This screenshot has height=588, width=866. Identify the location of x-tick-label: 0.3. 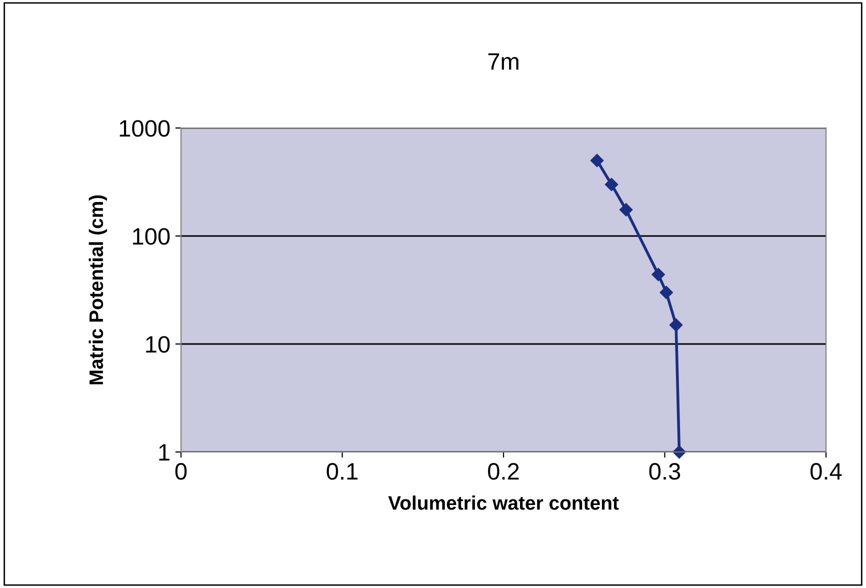
(664, 471).